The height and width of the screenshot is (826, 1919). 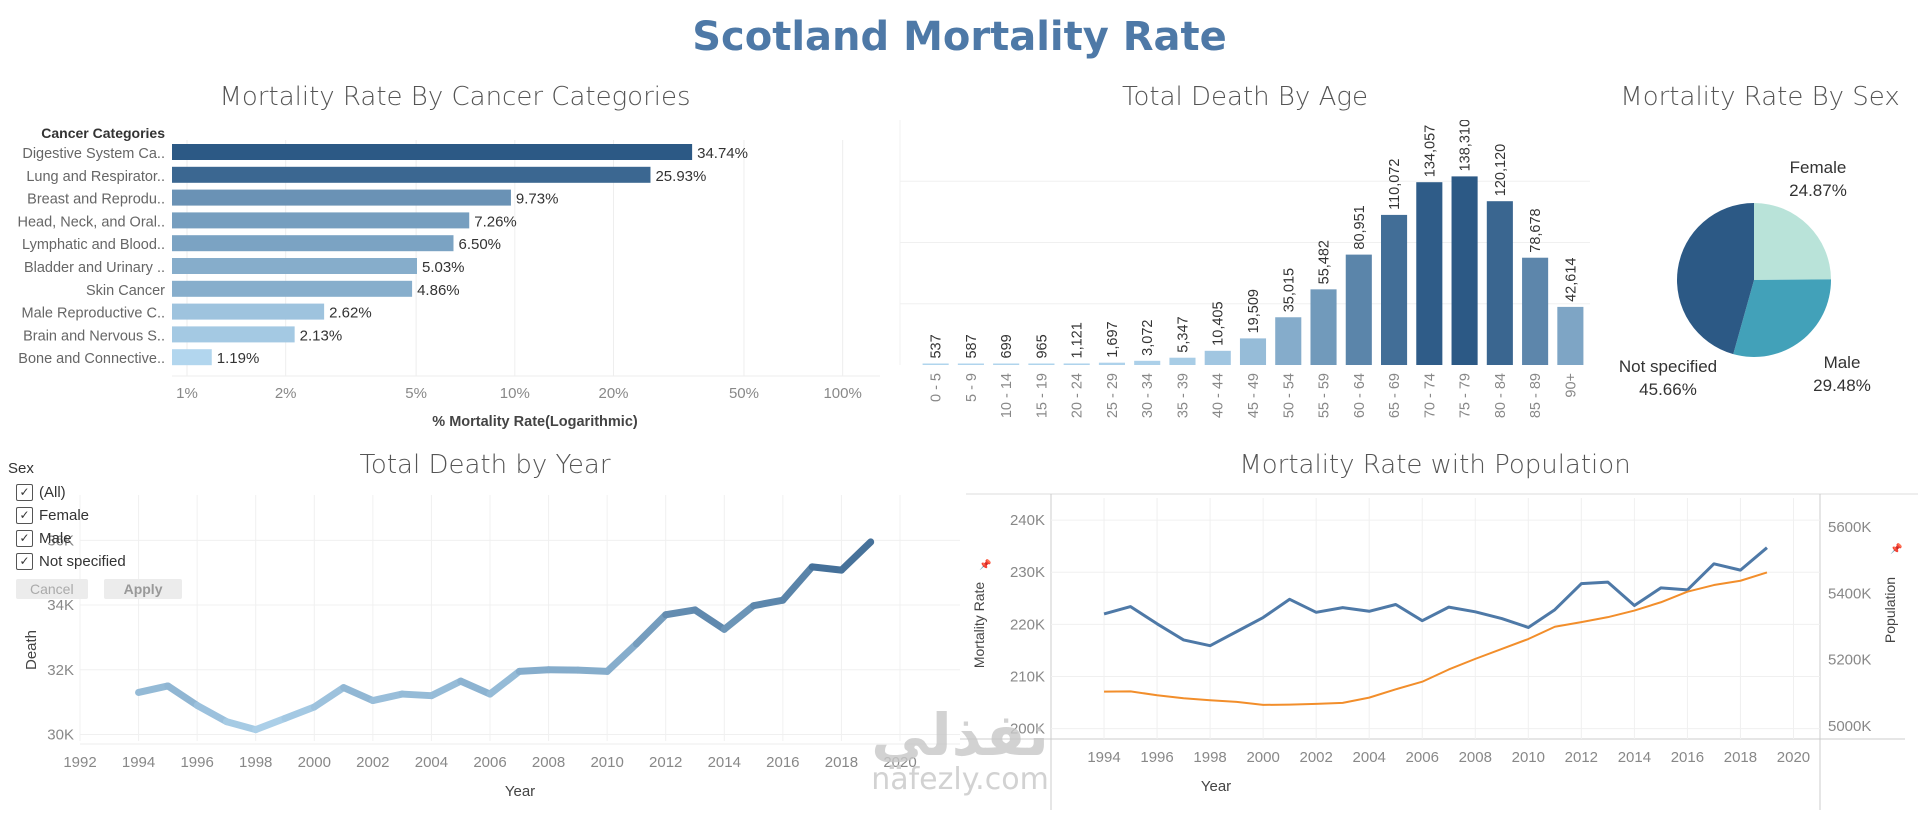 I want to click on population-line, so click(x=1436, y=638).